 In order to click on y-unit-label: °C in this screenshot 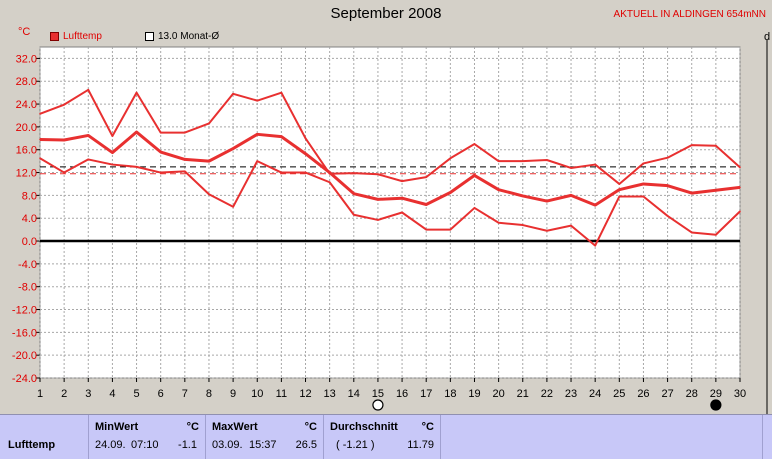, I will do `click(24, 32)`.